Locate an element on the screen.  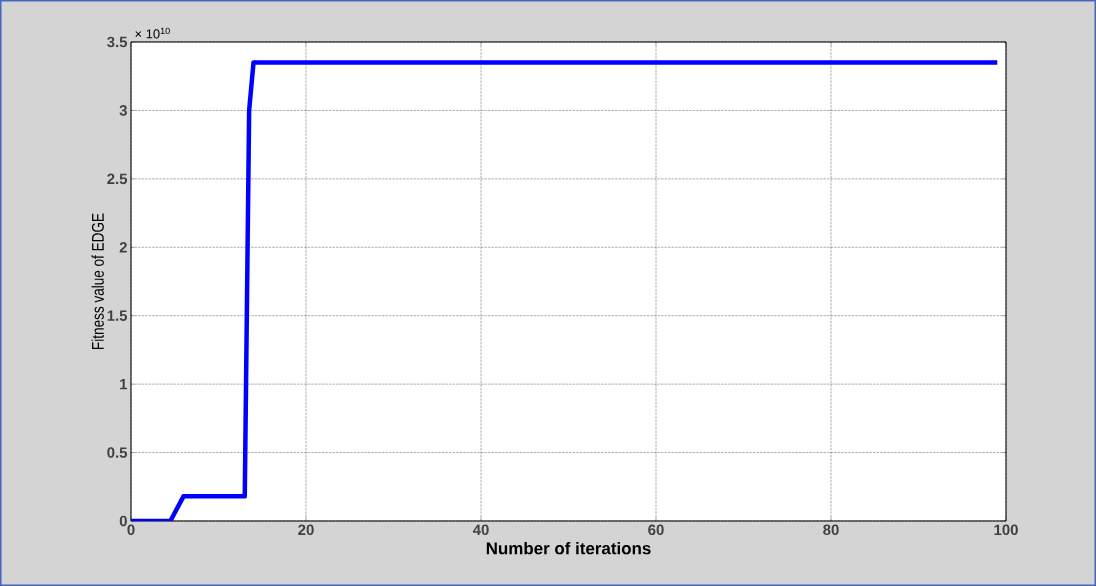
x-axis-title: Number of iterations is located at coordinates (568, 548).